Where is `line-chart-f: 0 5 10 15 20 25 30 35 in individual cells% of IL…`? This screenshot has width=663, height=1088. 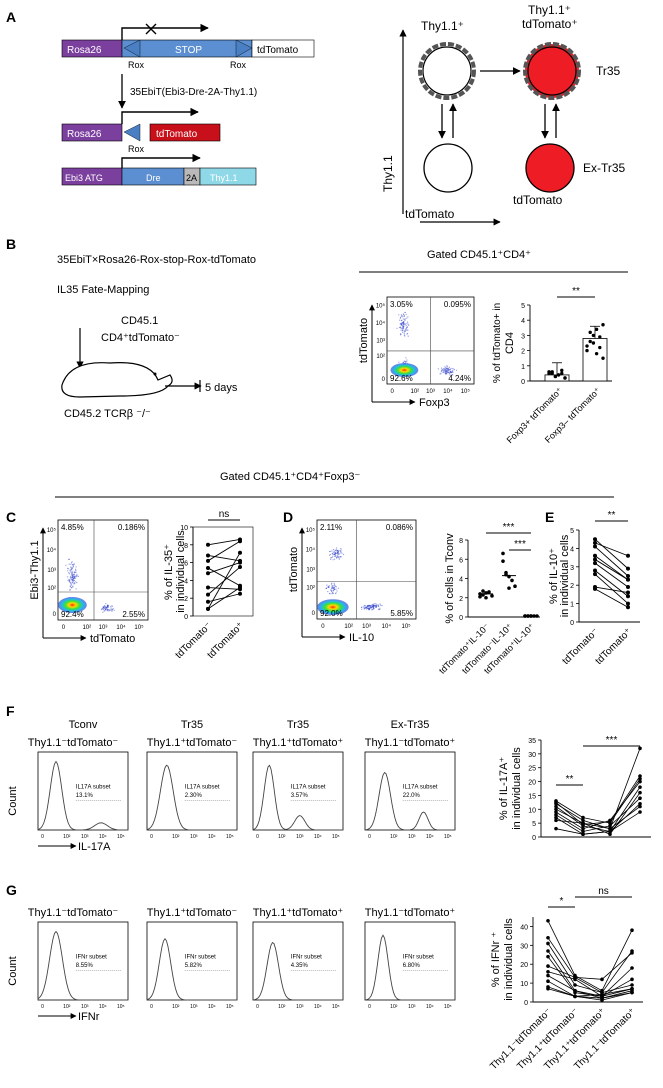
line-chart-f: 0 5 10 15 20 25 30 35 in individual cells% of IL… is located at coordinates (574, 788).